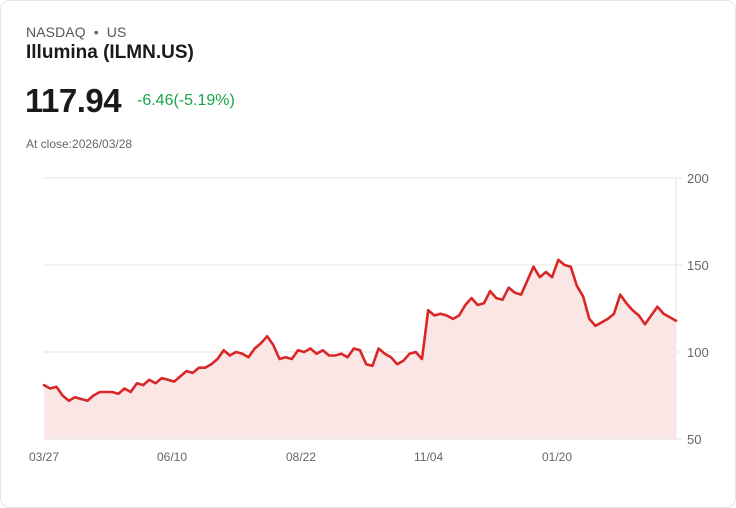  I want to click on x-tick-label: 06/10, so click(172, 457).